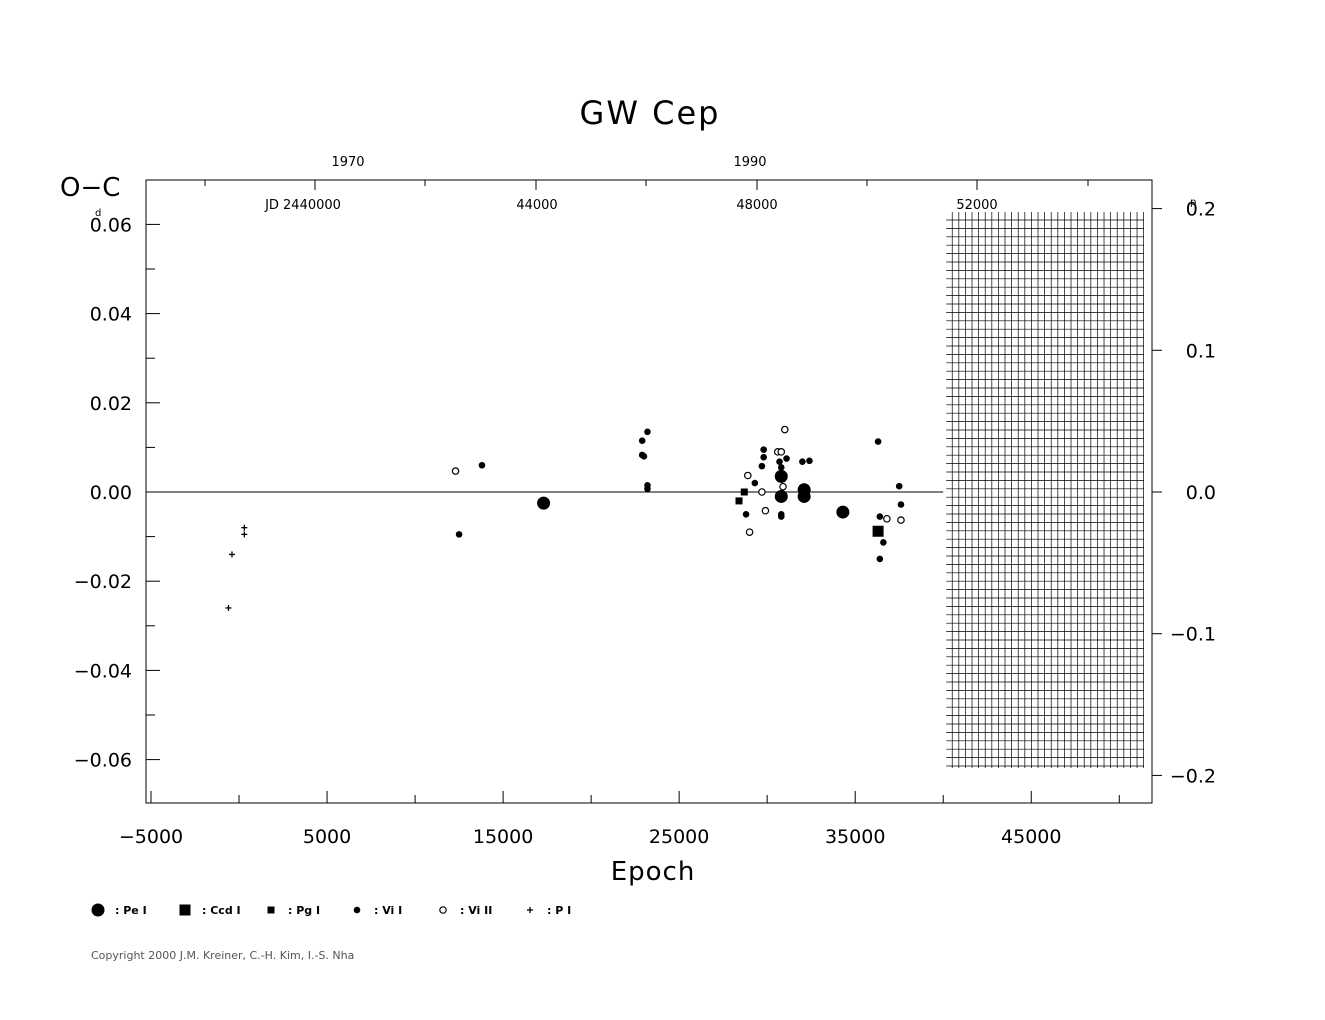 The image size is (1325, 1020). I want to click on data-points, so click(565, 518).